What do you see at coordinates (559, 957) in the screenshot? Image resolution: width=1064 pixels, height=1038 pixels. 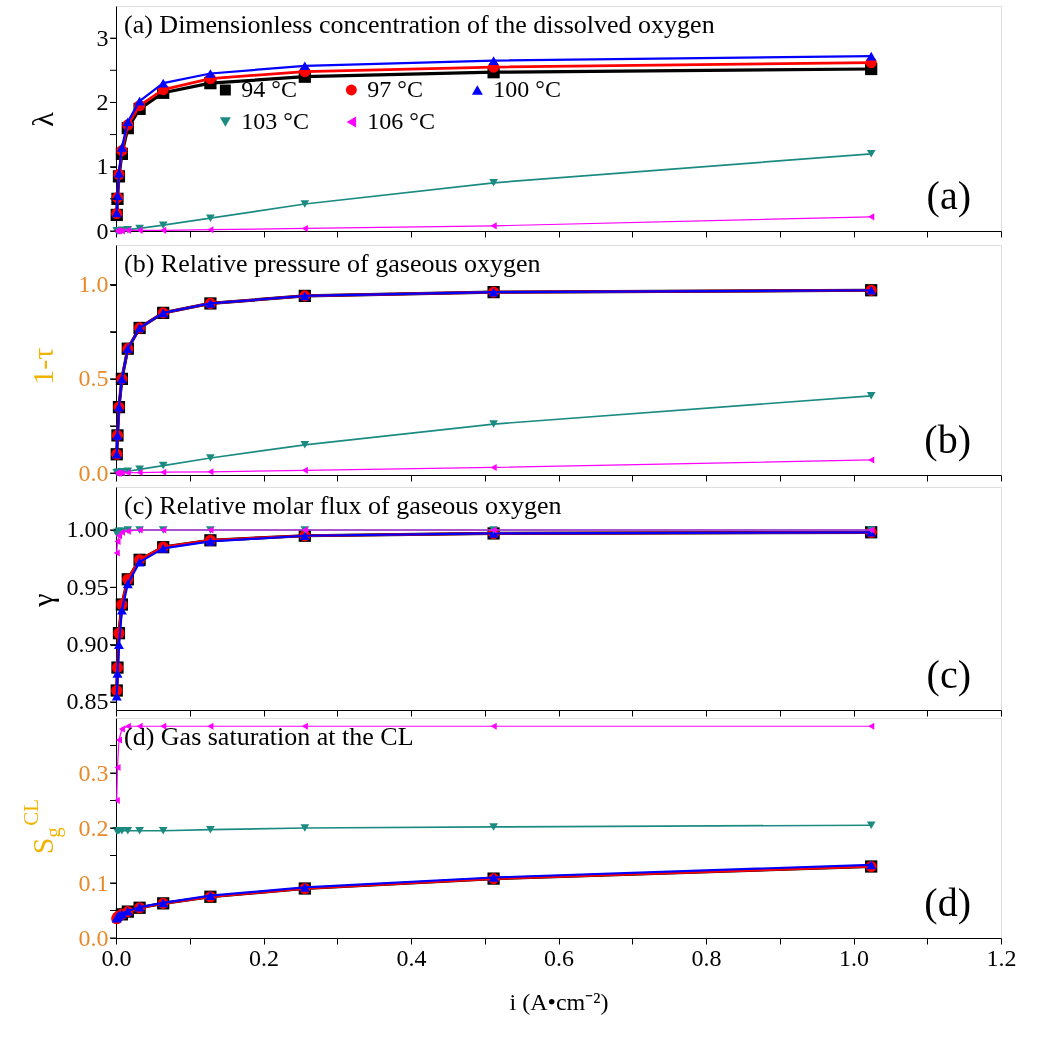 I see `x-tick-label: 0.6` at bounding box center [559, 957].